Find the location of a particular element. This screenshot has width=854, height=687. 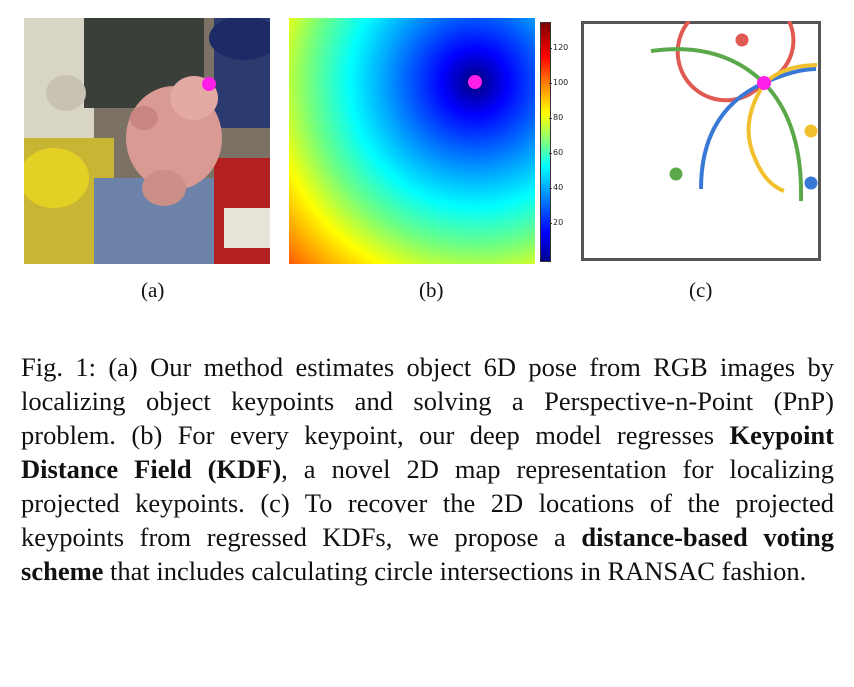

rgb-input-image is located at coordinates (147, 141).